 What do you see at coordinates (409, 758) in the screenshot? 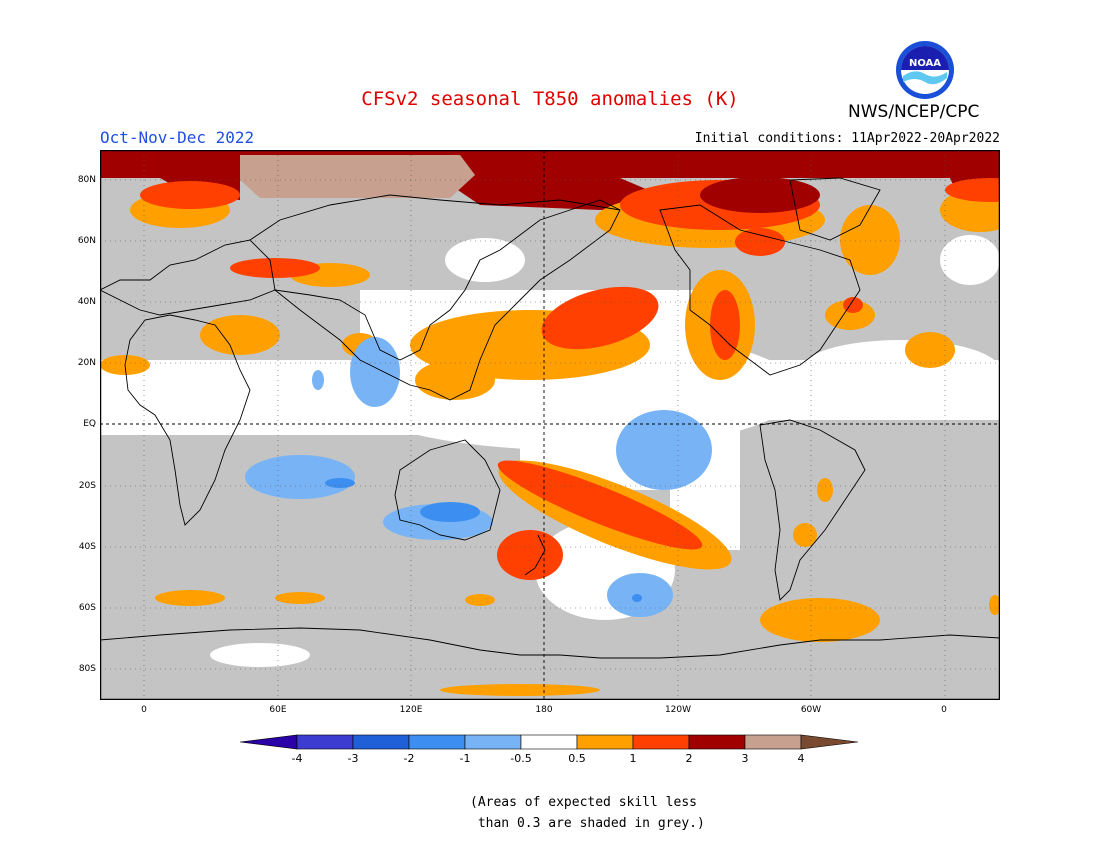
I see `colorbar-label: -2` at bounding box center [409, 758].